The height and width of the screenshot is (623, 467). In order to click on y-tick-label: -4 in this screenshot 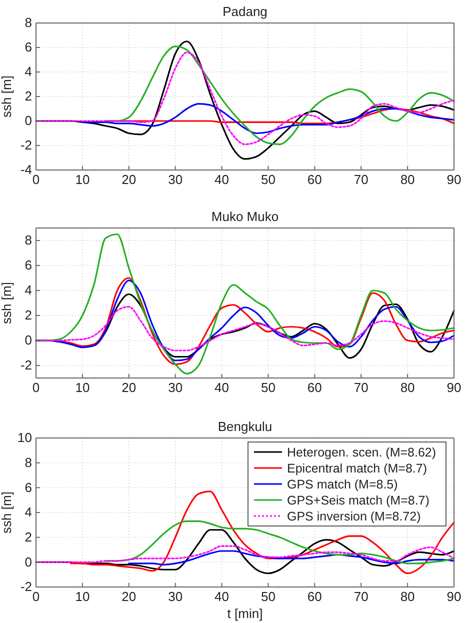, I will do `click(26, 170)`.